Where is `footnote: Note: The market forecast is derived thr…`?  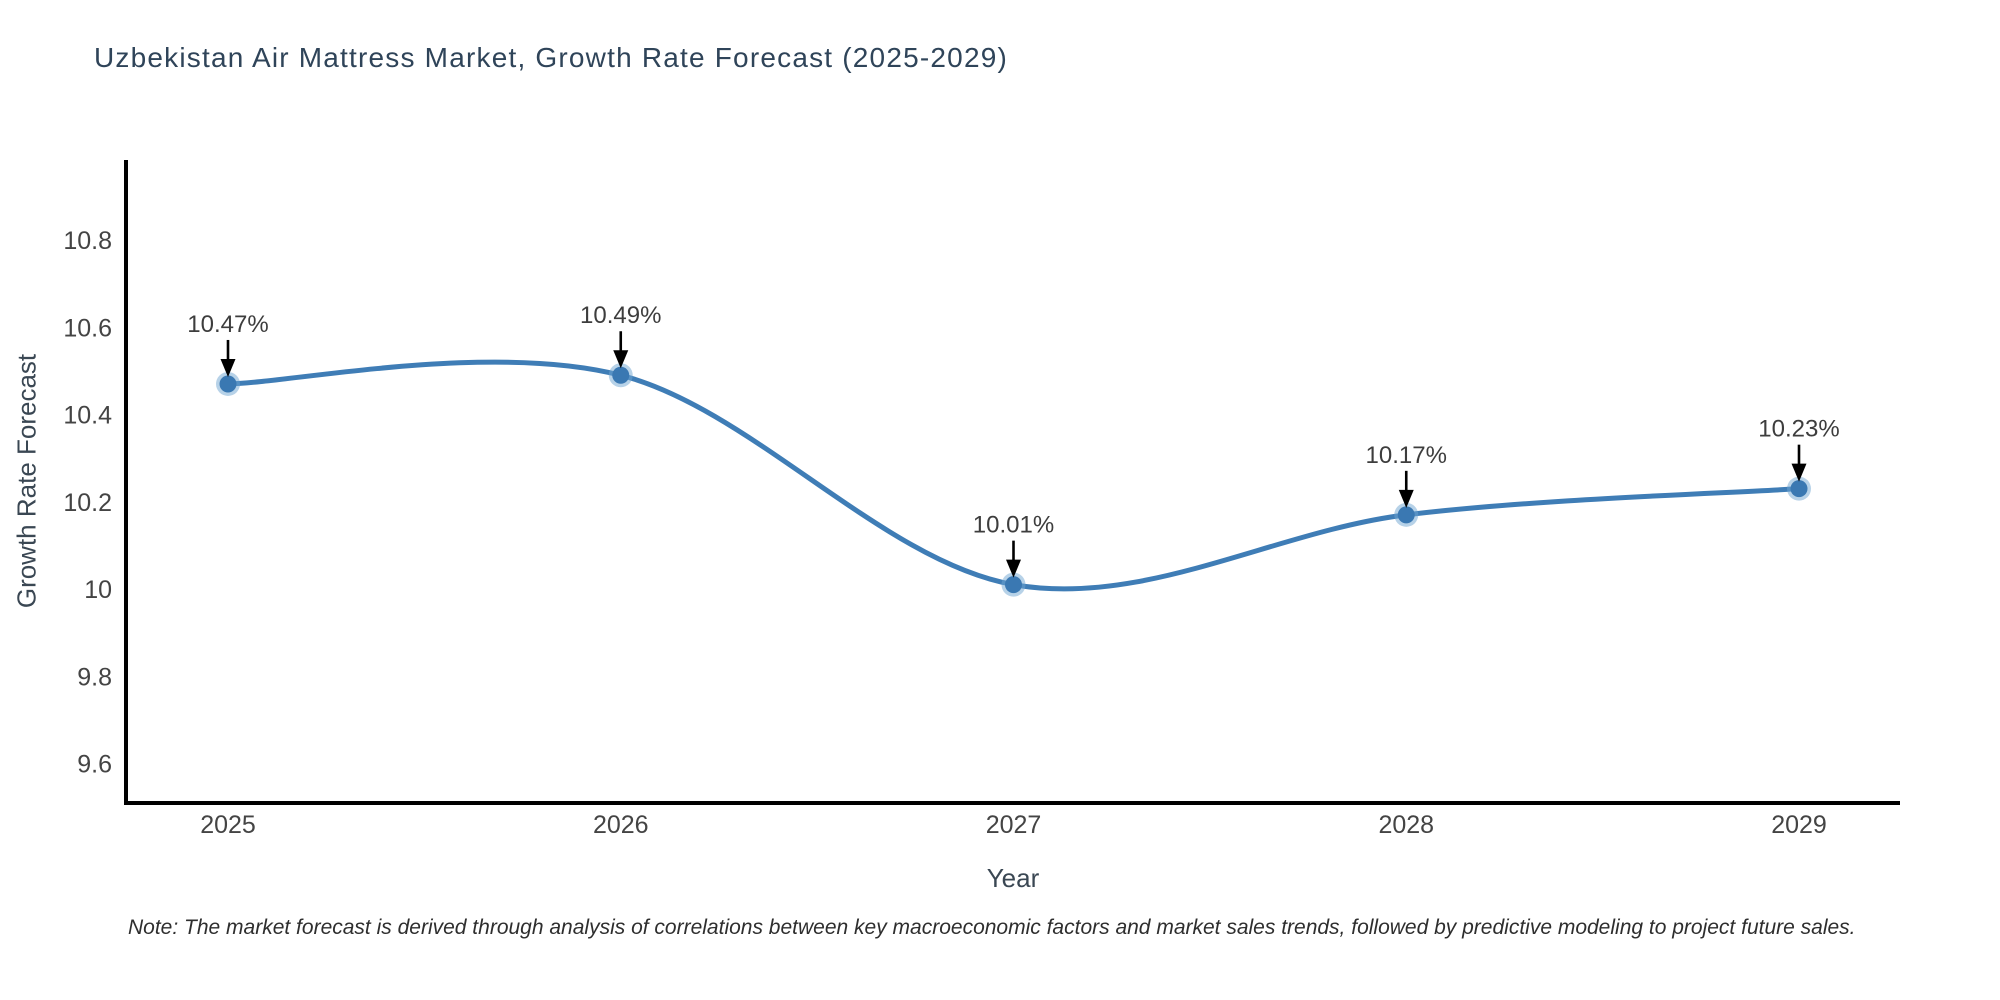 footnote: Note: The market forecast is derived thr… is located at coordinates (992, 927).